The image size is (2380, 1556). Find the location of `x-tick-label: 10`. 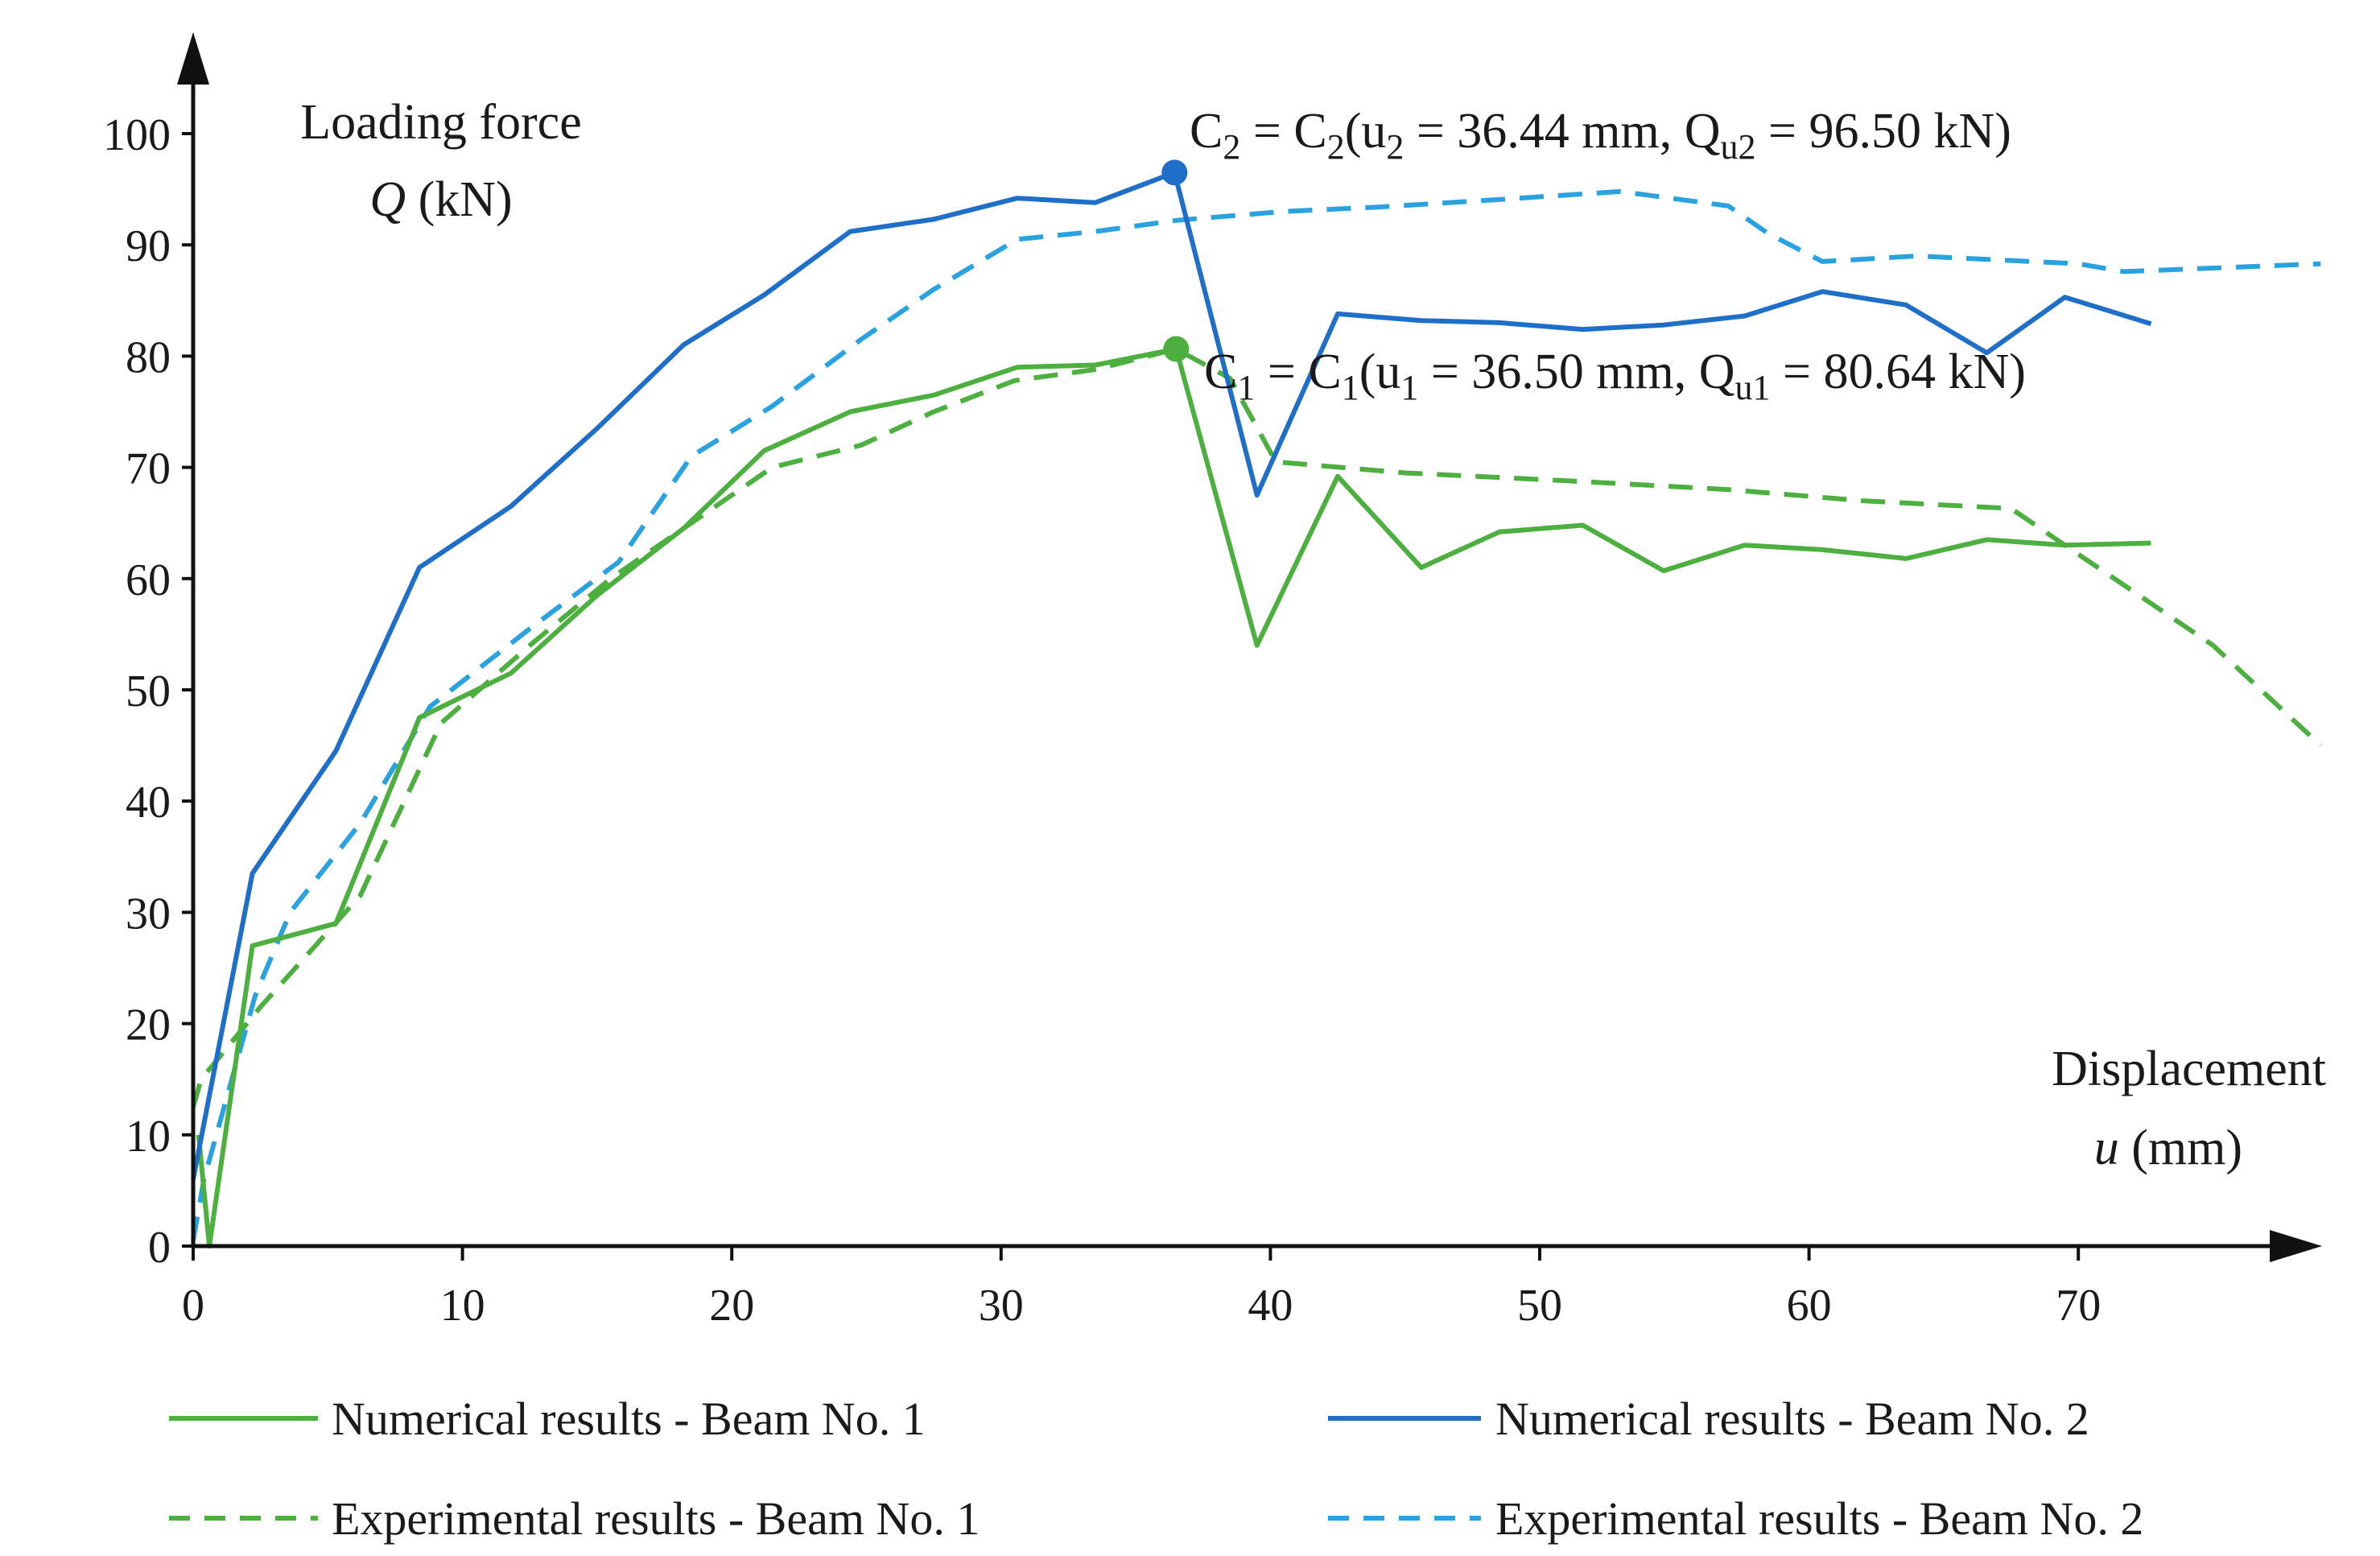

x-tick-label: 10 is located at coordinates (463, 1306).